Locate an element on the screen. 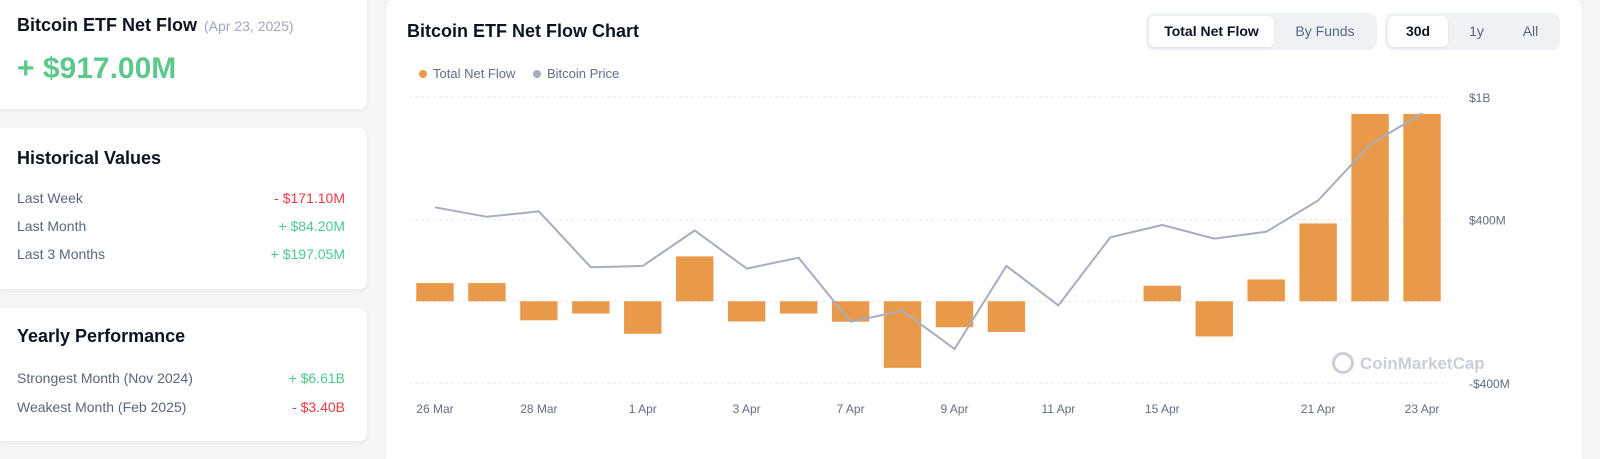  x-tick-label: 23 Apr is located at coordinates (1422, 409).